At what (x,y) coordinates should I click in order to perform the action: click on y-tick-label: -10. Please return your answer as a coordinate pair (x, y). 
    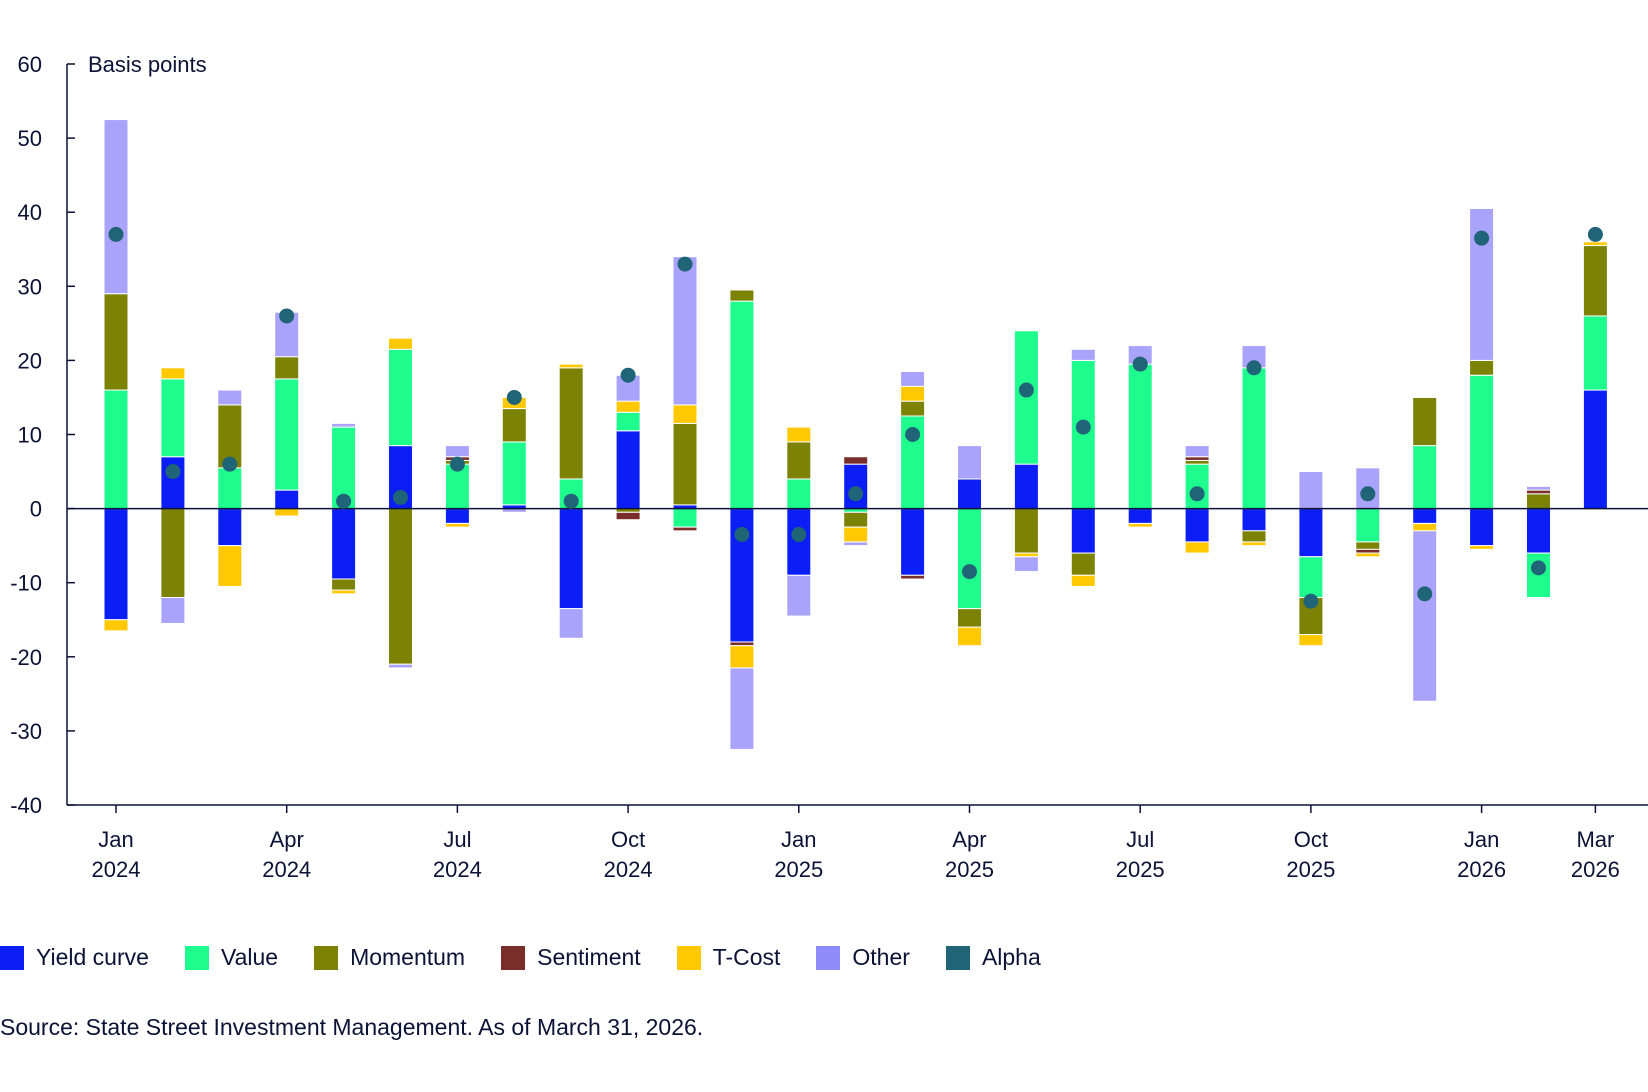
    Looking at the image, I should click on (26, 583).